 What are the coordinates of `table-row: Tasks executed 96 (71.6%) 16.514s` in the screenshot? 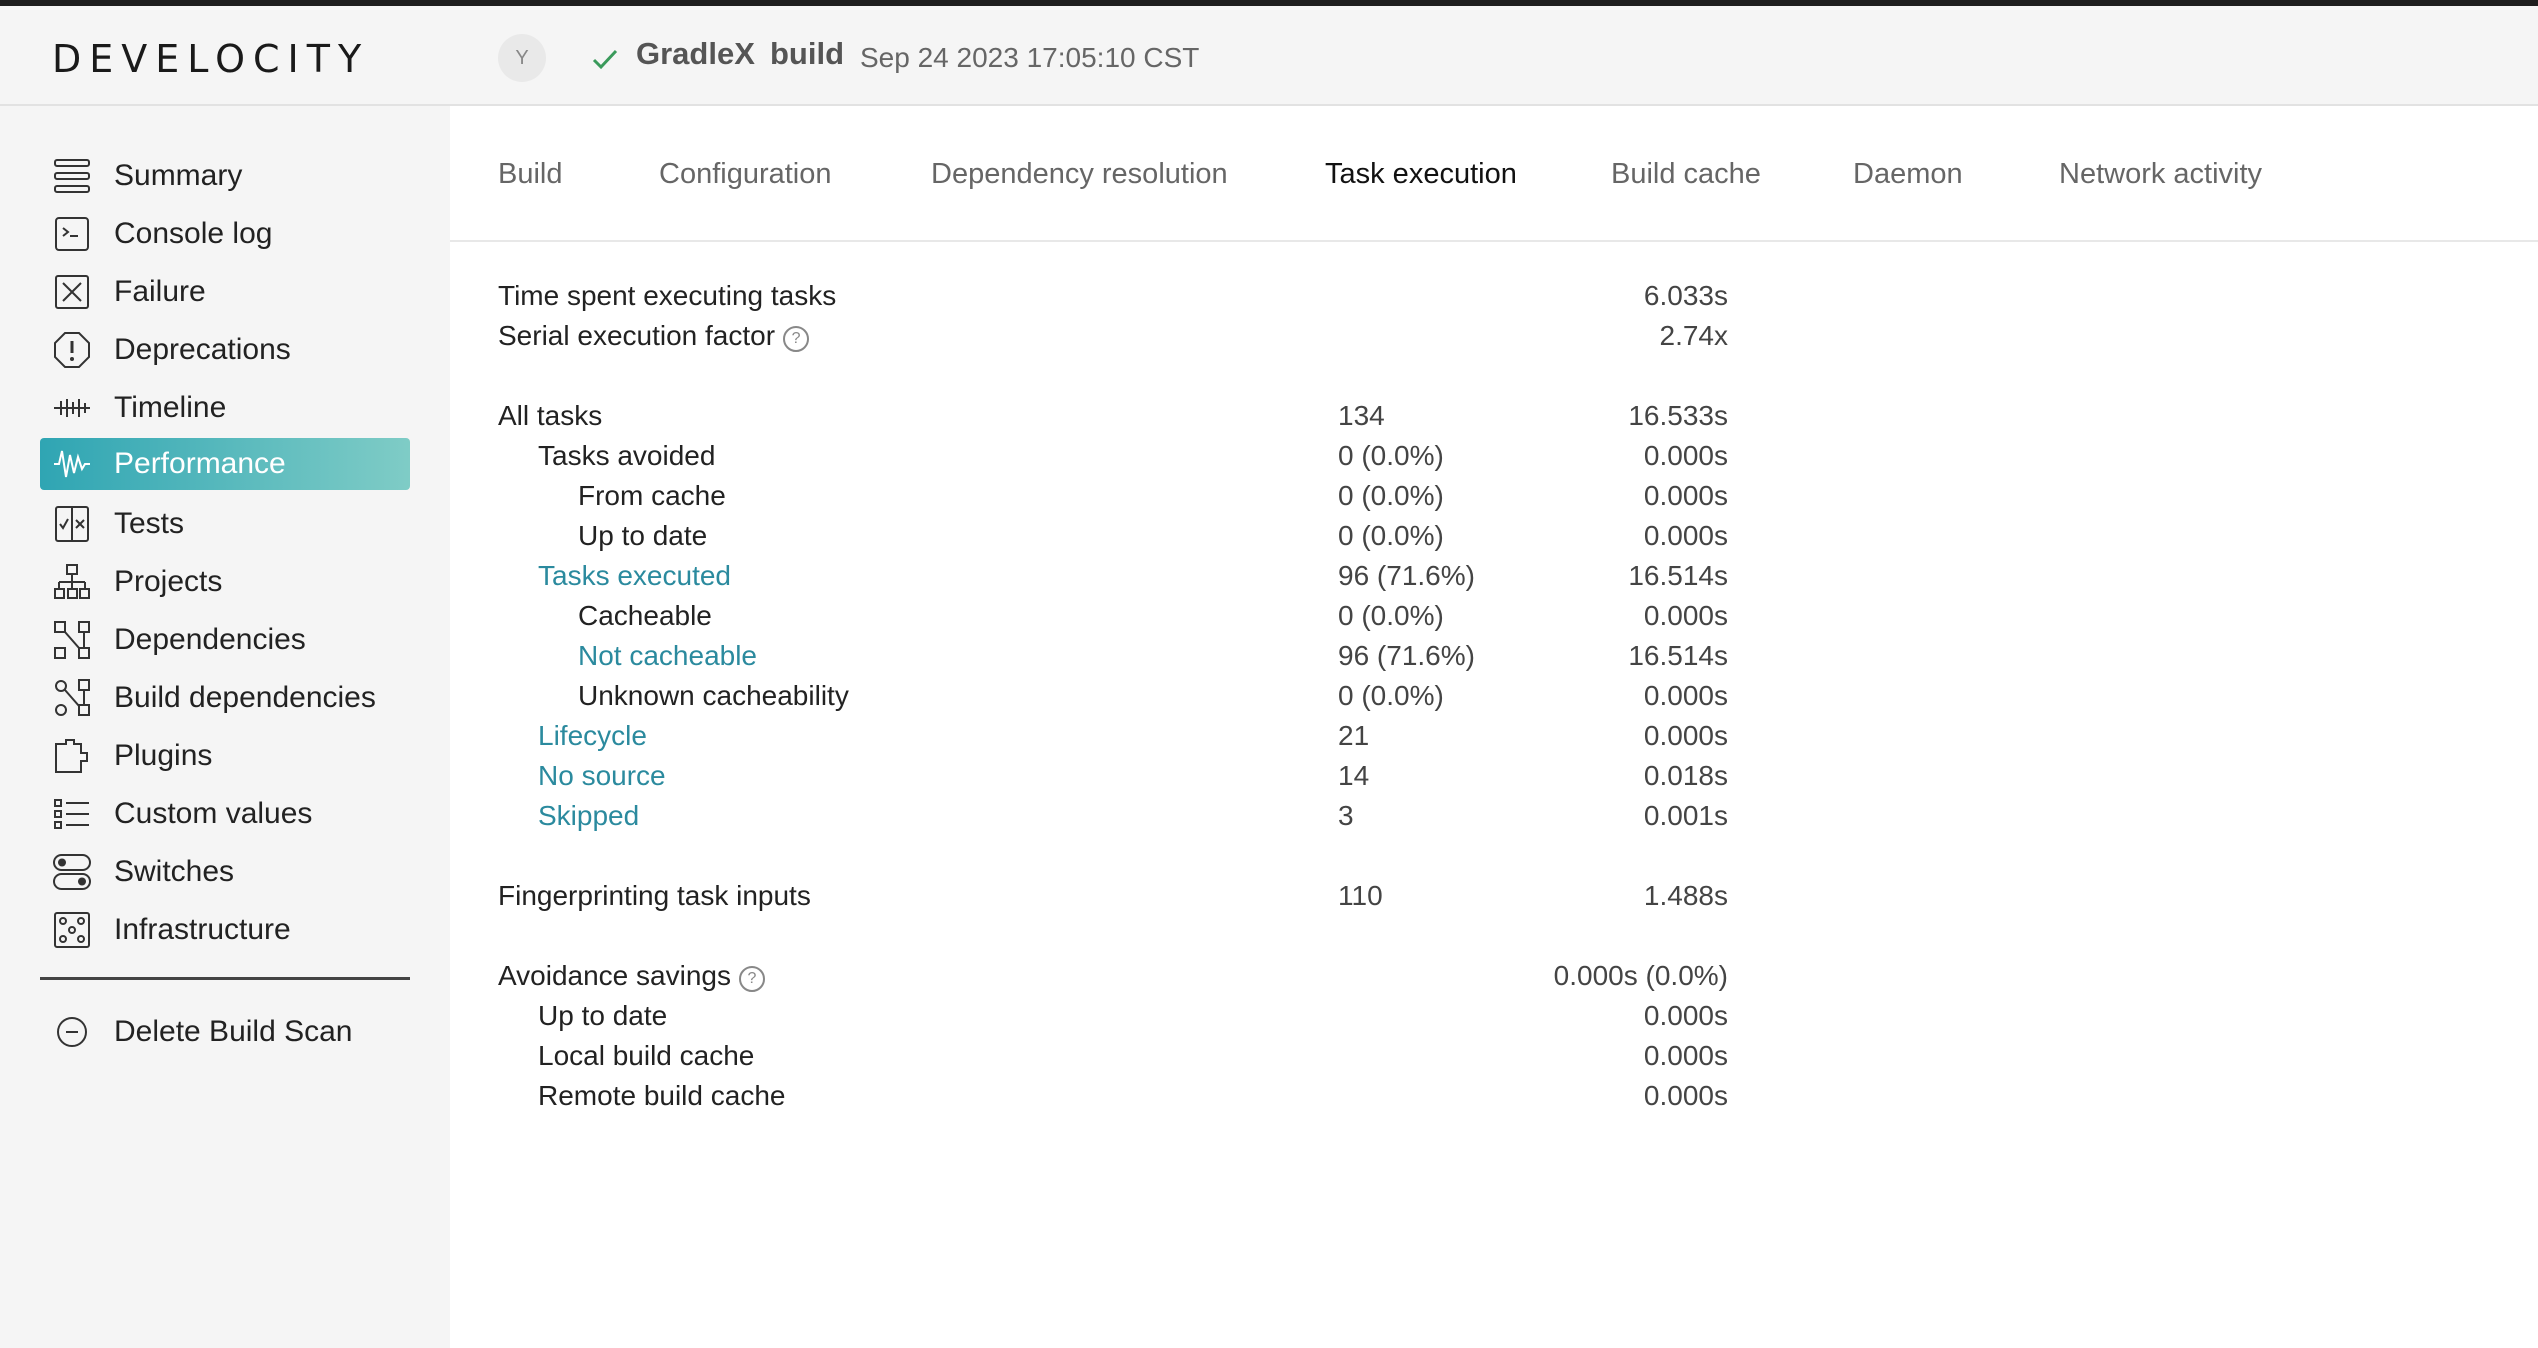 It's located at (1113, 578).